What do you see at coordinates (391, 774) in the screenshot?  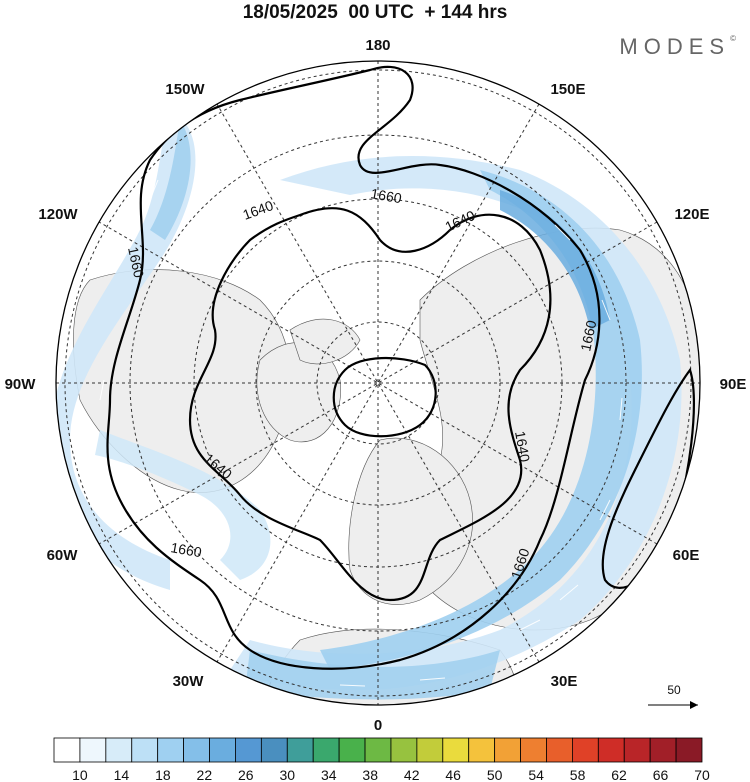 I see `colorbar-ticks: 10 14 18 22 26 30 34 38 42 46 50 54 58 62 66 70` at bounding box center [391, 774].